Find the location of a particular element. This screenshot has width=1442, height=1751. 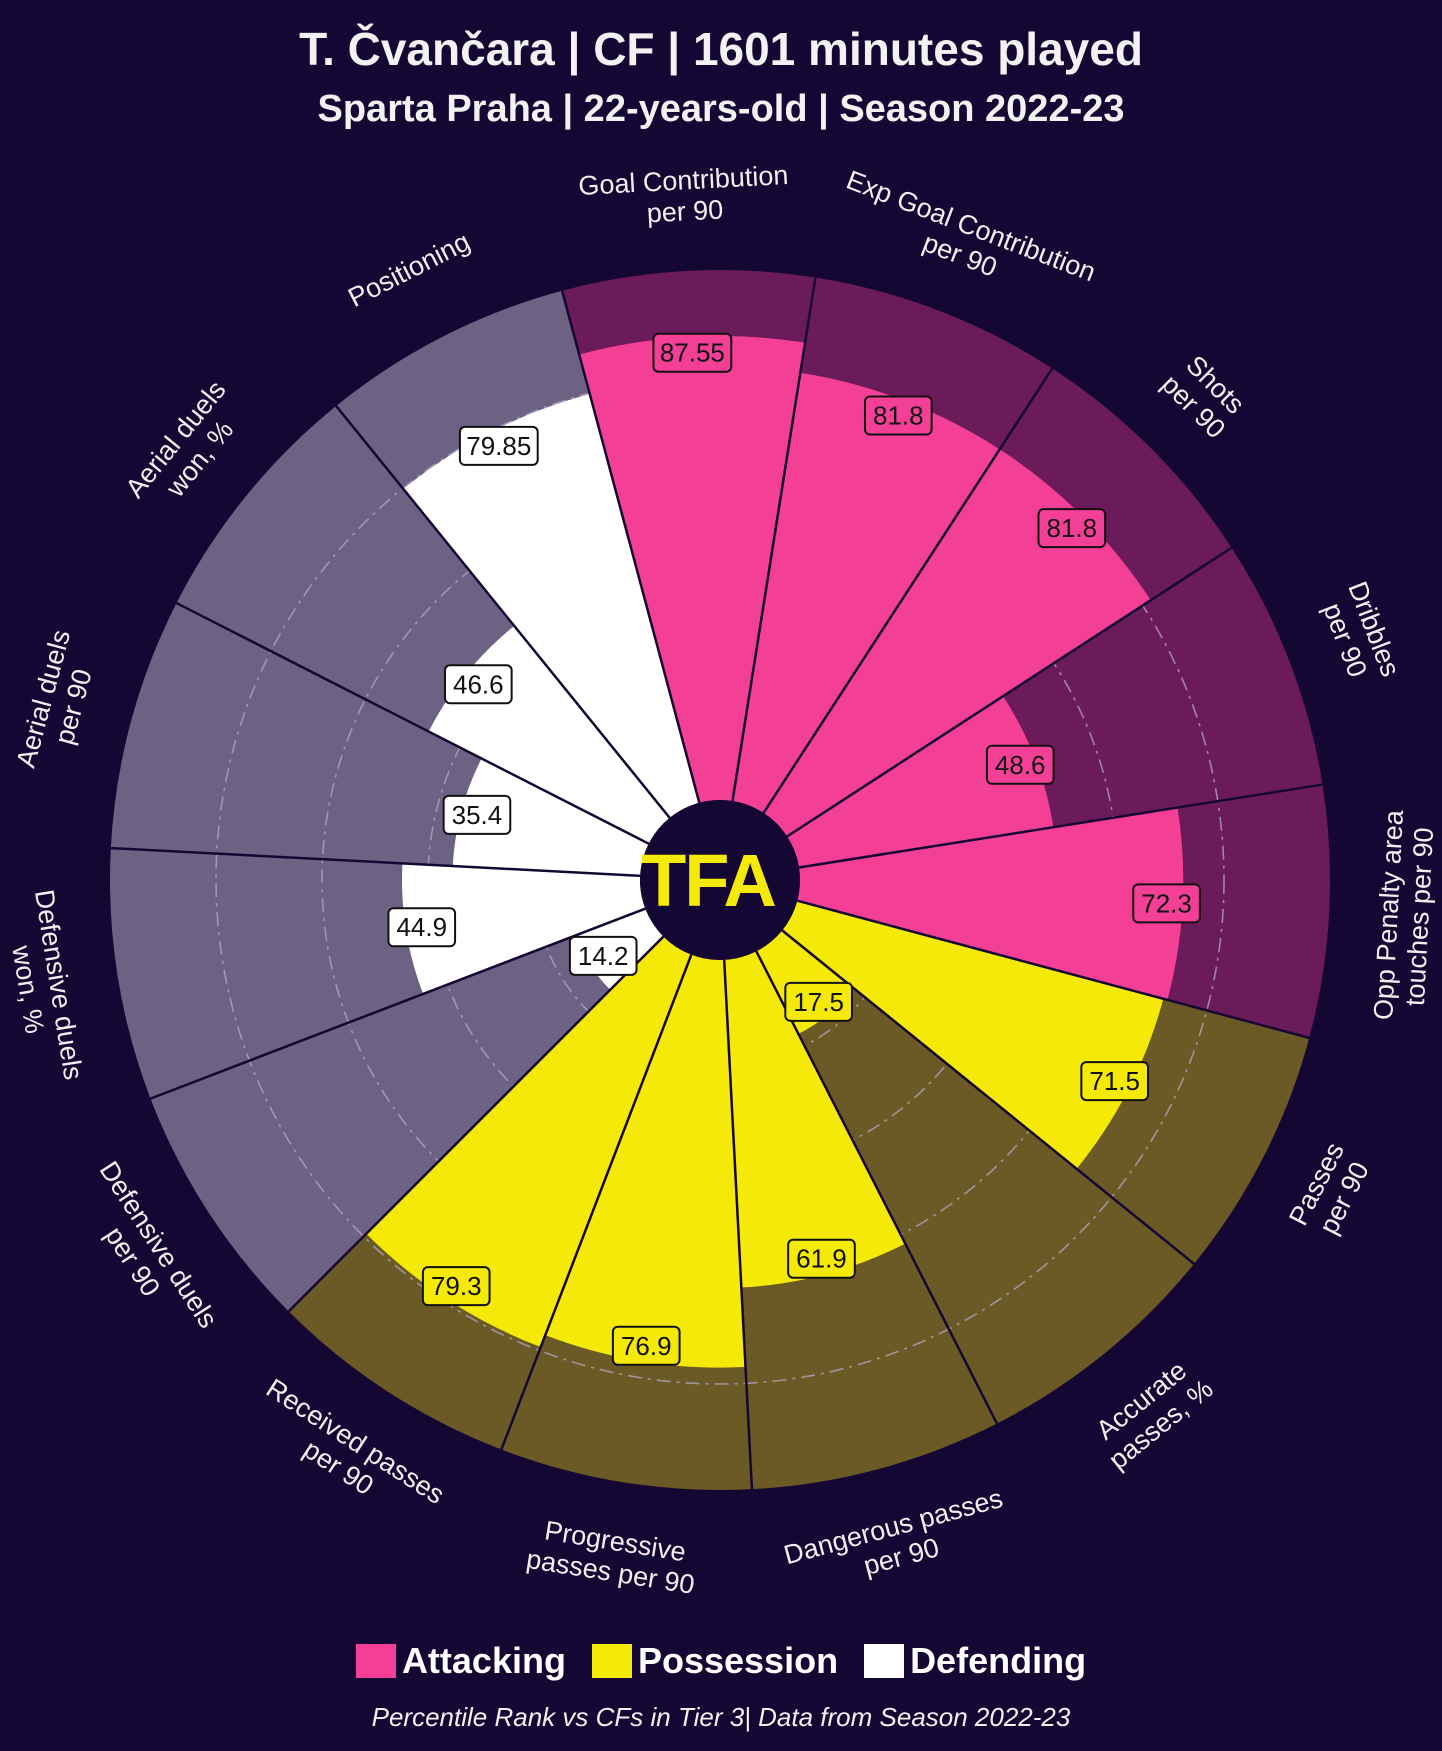

svg-text: 48.6 is located at coordinates (1020, 765).